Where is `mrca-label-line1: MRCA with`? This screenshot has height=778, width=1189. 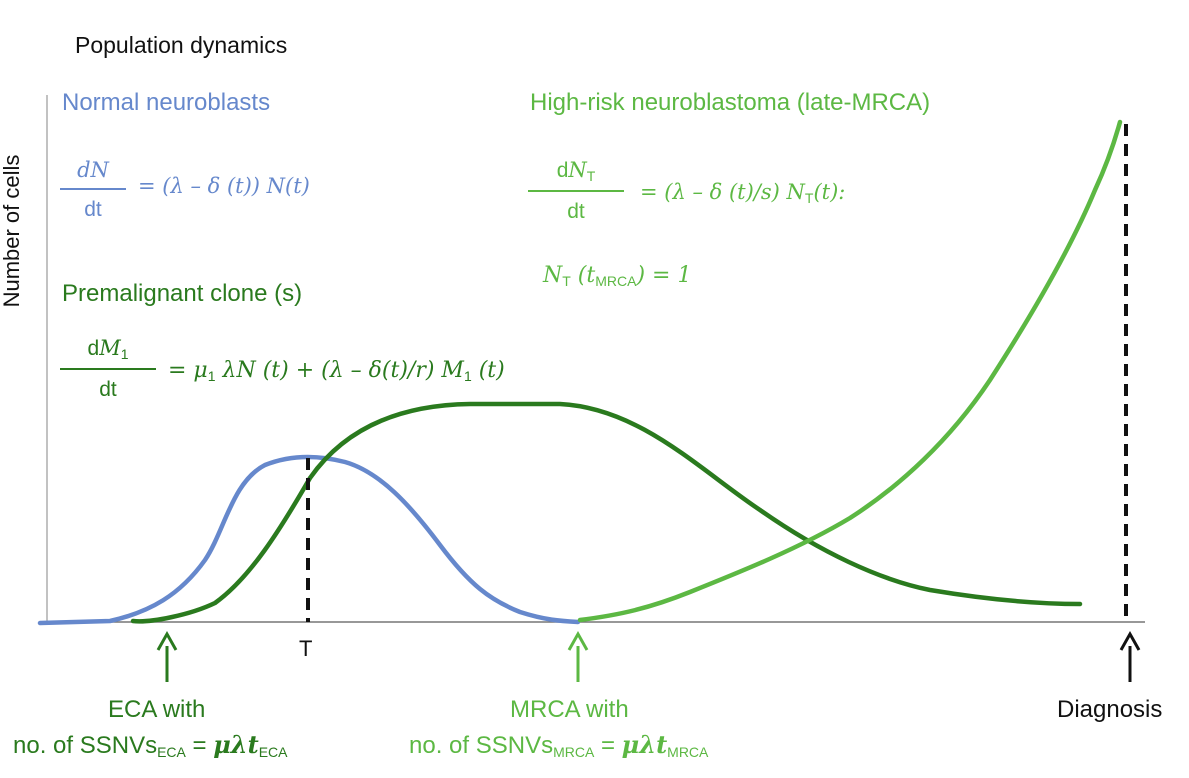
mrca-label-line1: MRCA with is located at coordinates (569, 709).